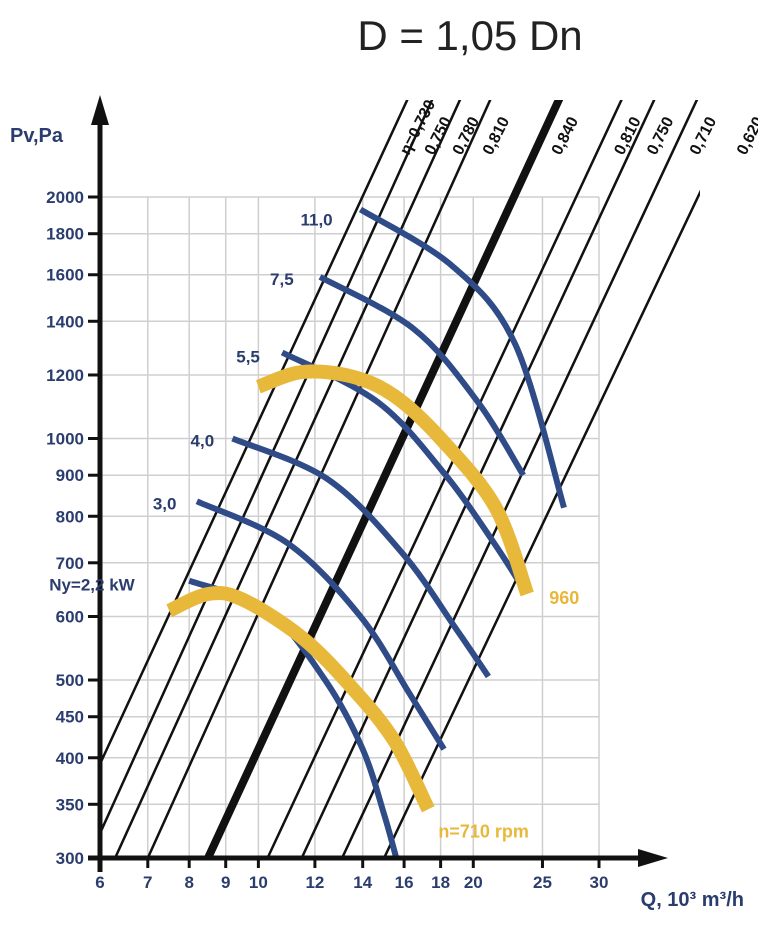  Describe the element at coordinates (440, 882) in the screenshot. I see `x-tick-label: 18` at that location.